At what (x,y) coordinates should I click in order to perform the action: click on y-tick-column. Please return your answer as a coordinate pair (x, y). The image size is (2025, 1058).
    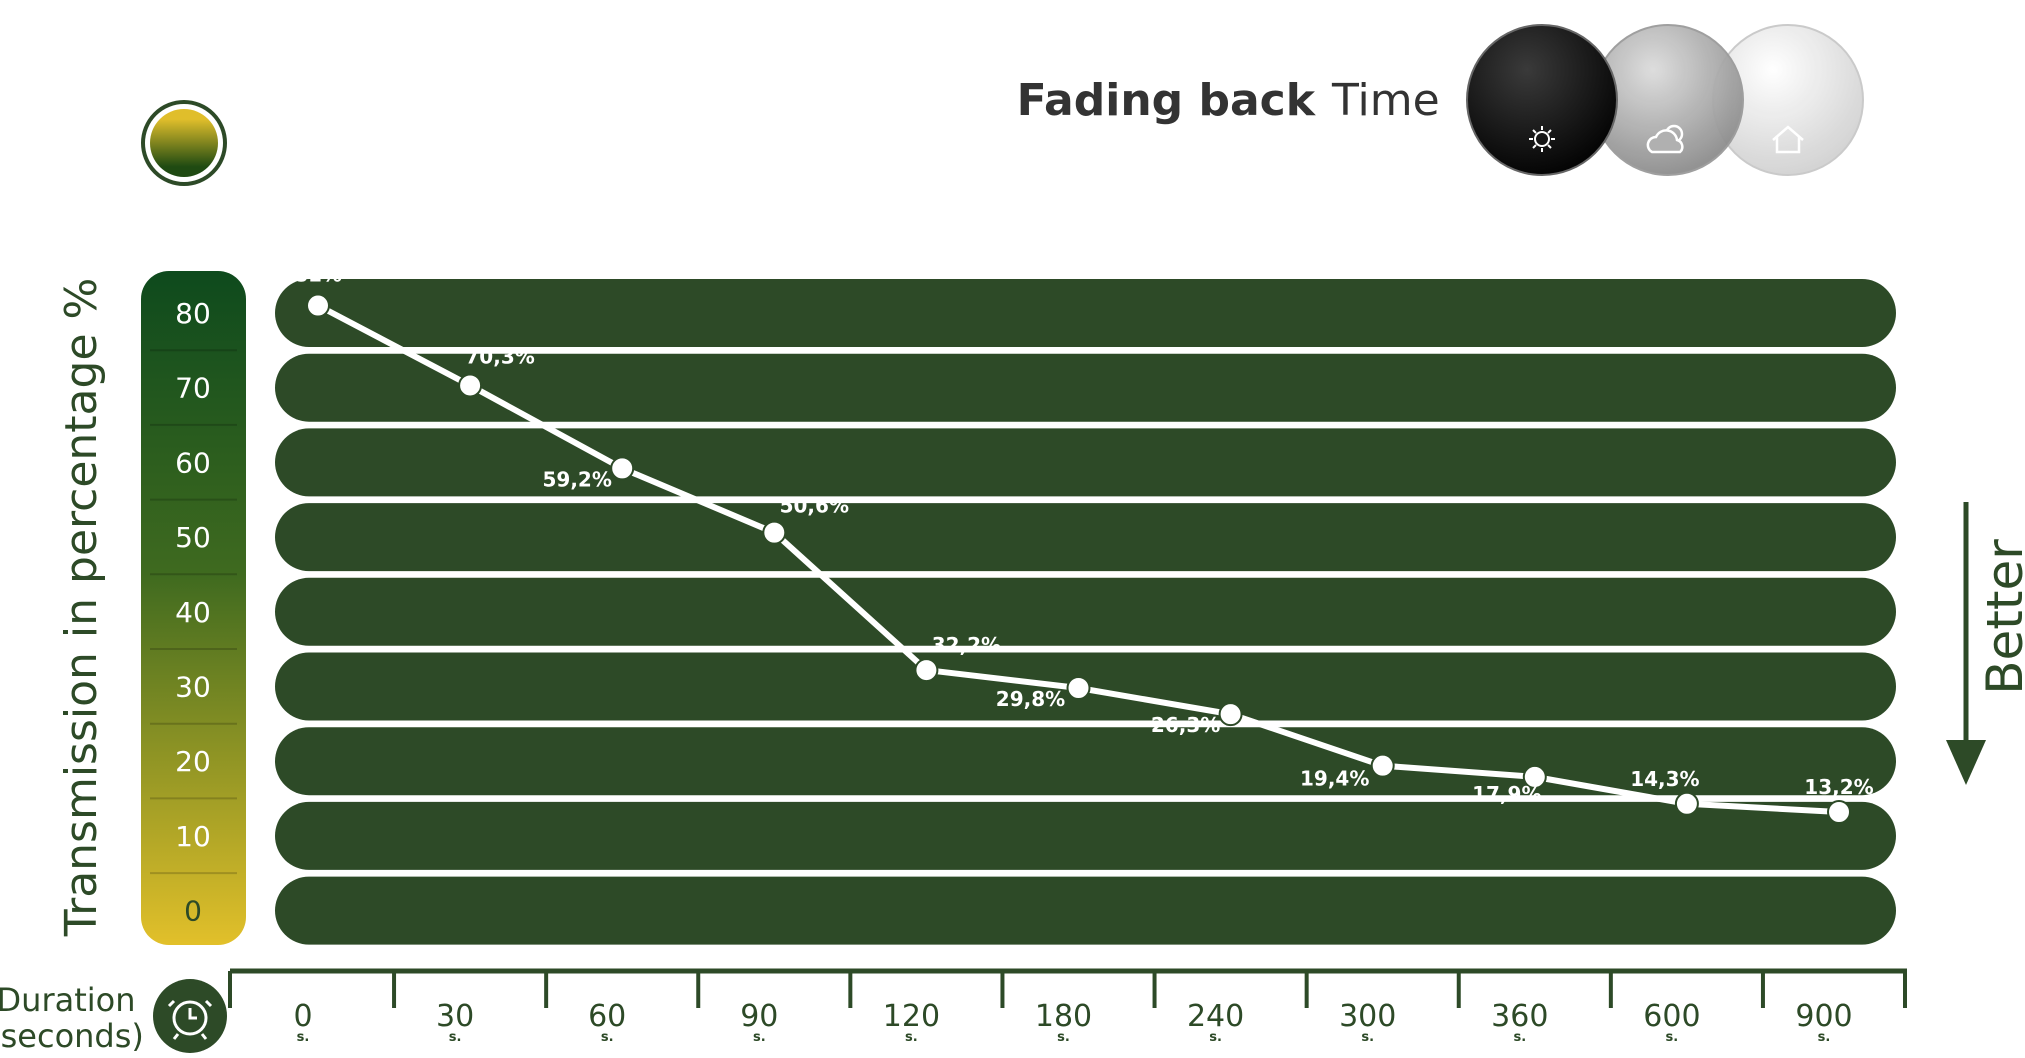
    Looking at the image, I should click on (193, 608).